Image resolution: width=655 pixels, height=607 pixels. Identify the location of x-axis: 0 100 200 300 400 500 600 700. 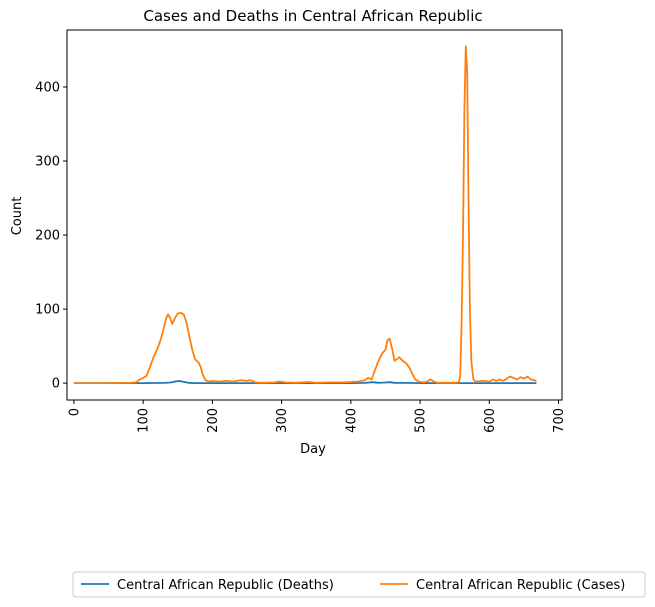
(317, 416).